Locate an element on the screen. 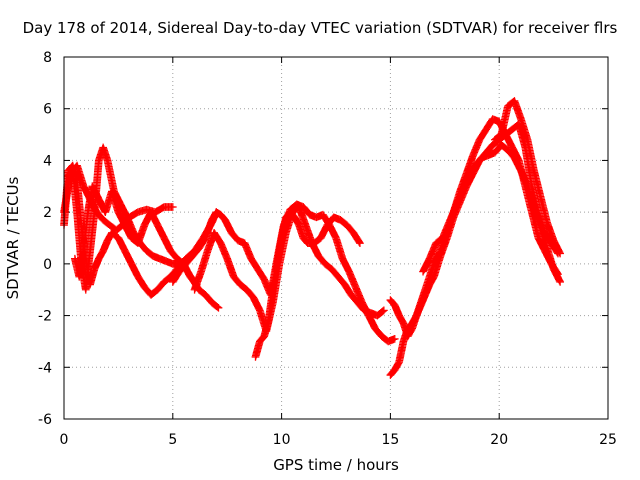 Image resolution: width=640 pixels, height=480 pixels. x-tick-label: 15 is located at coordinates (390, 440).